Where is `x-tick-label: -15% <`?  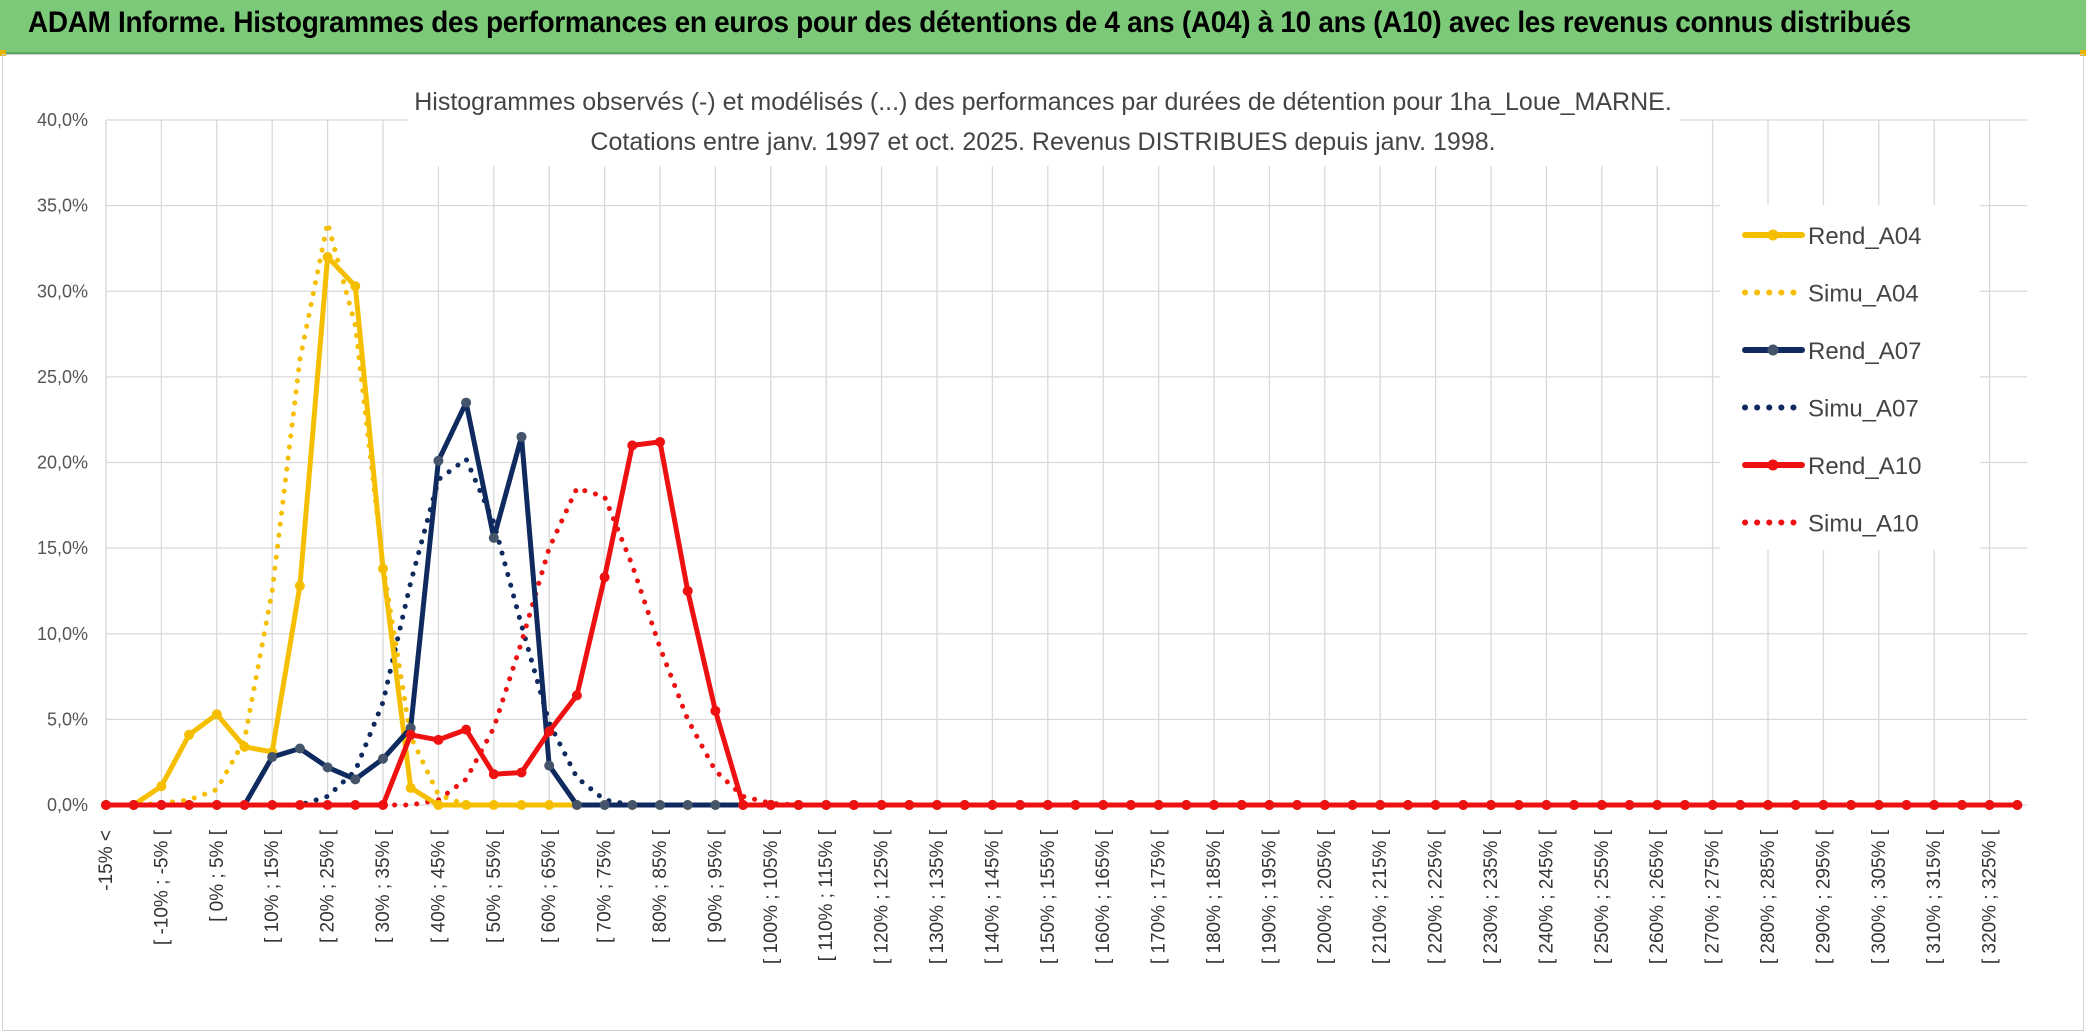 x-tick-label: -15% < is located at coordinates (106, 860).